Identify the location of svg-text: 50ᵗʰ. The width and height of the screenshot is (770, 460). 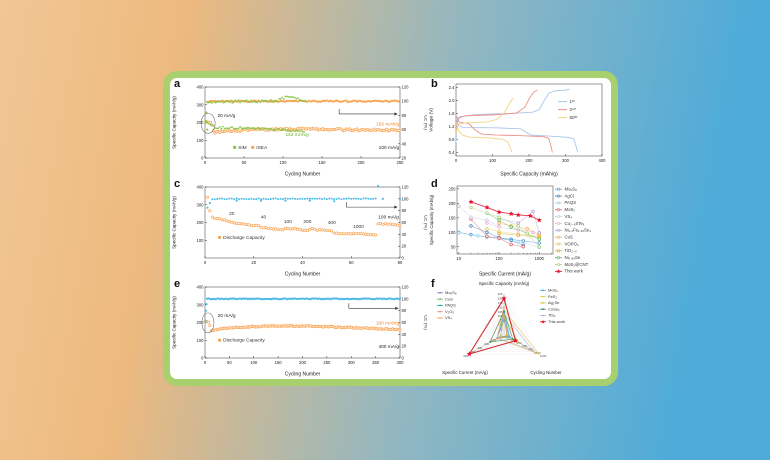
(574, 117).